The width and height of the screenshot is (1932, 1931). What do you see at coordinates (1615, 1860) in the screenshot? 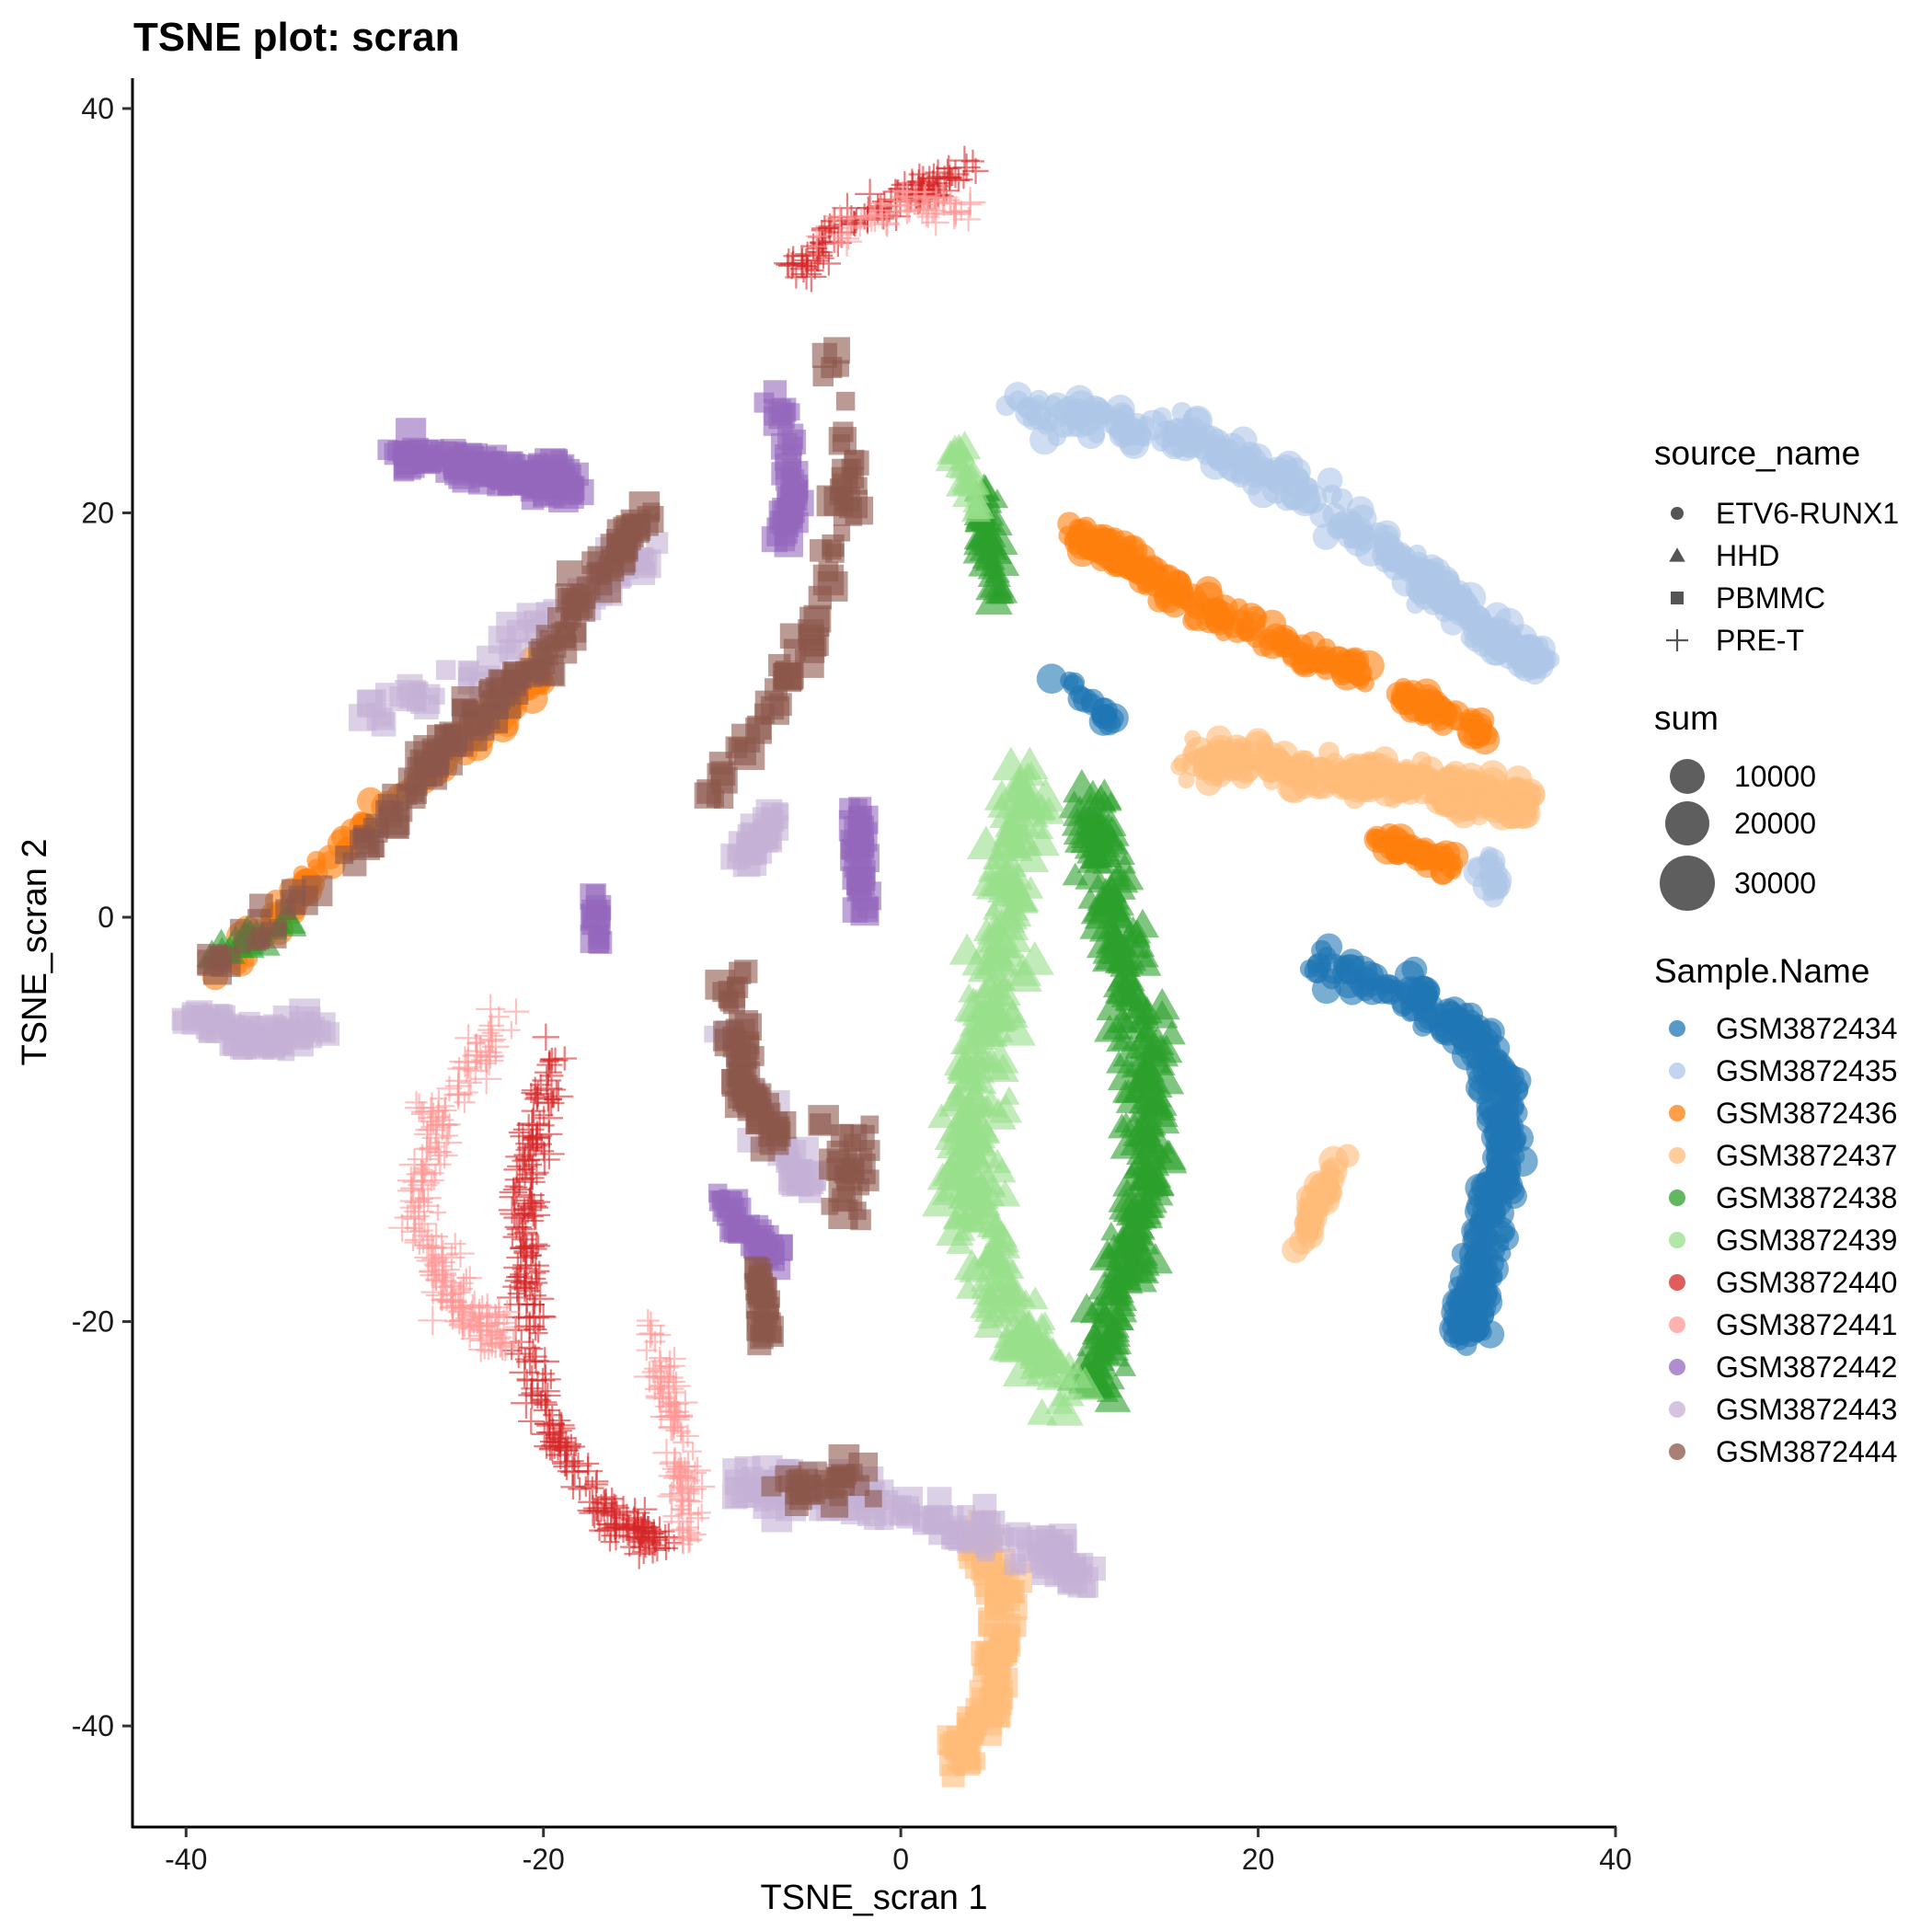
I see `x-tick-label: 40` at bounding box center [1615, 1860].